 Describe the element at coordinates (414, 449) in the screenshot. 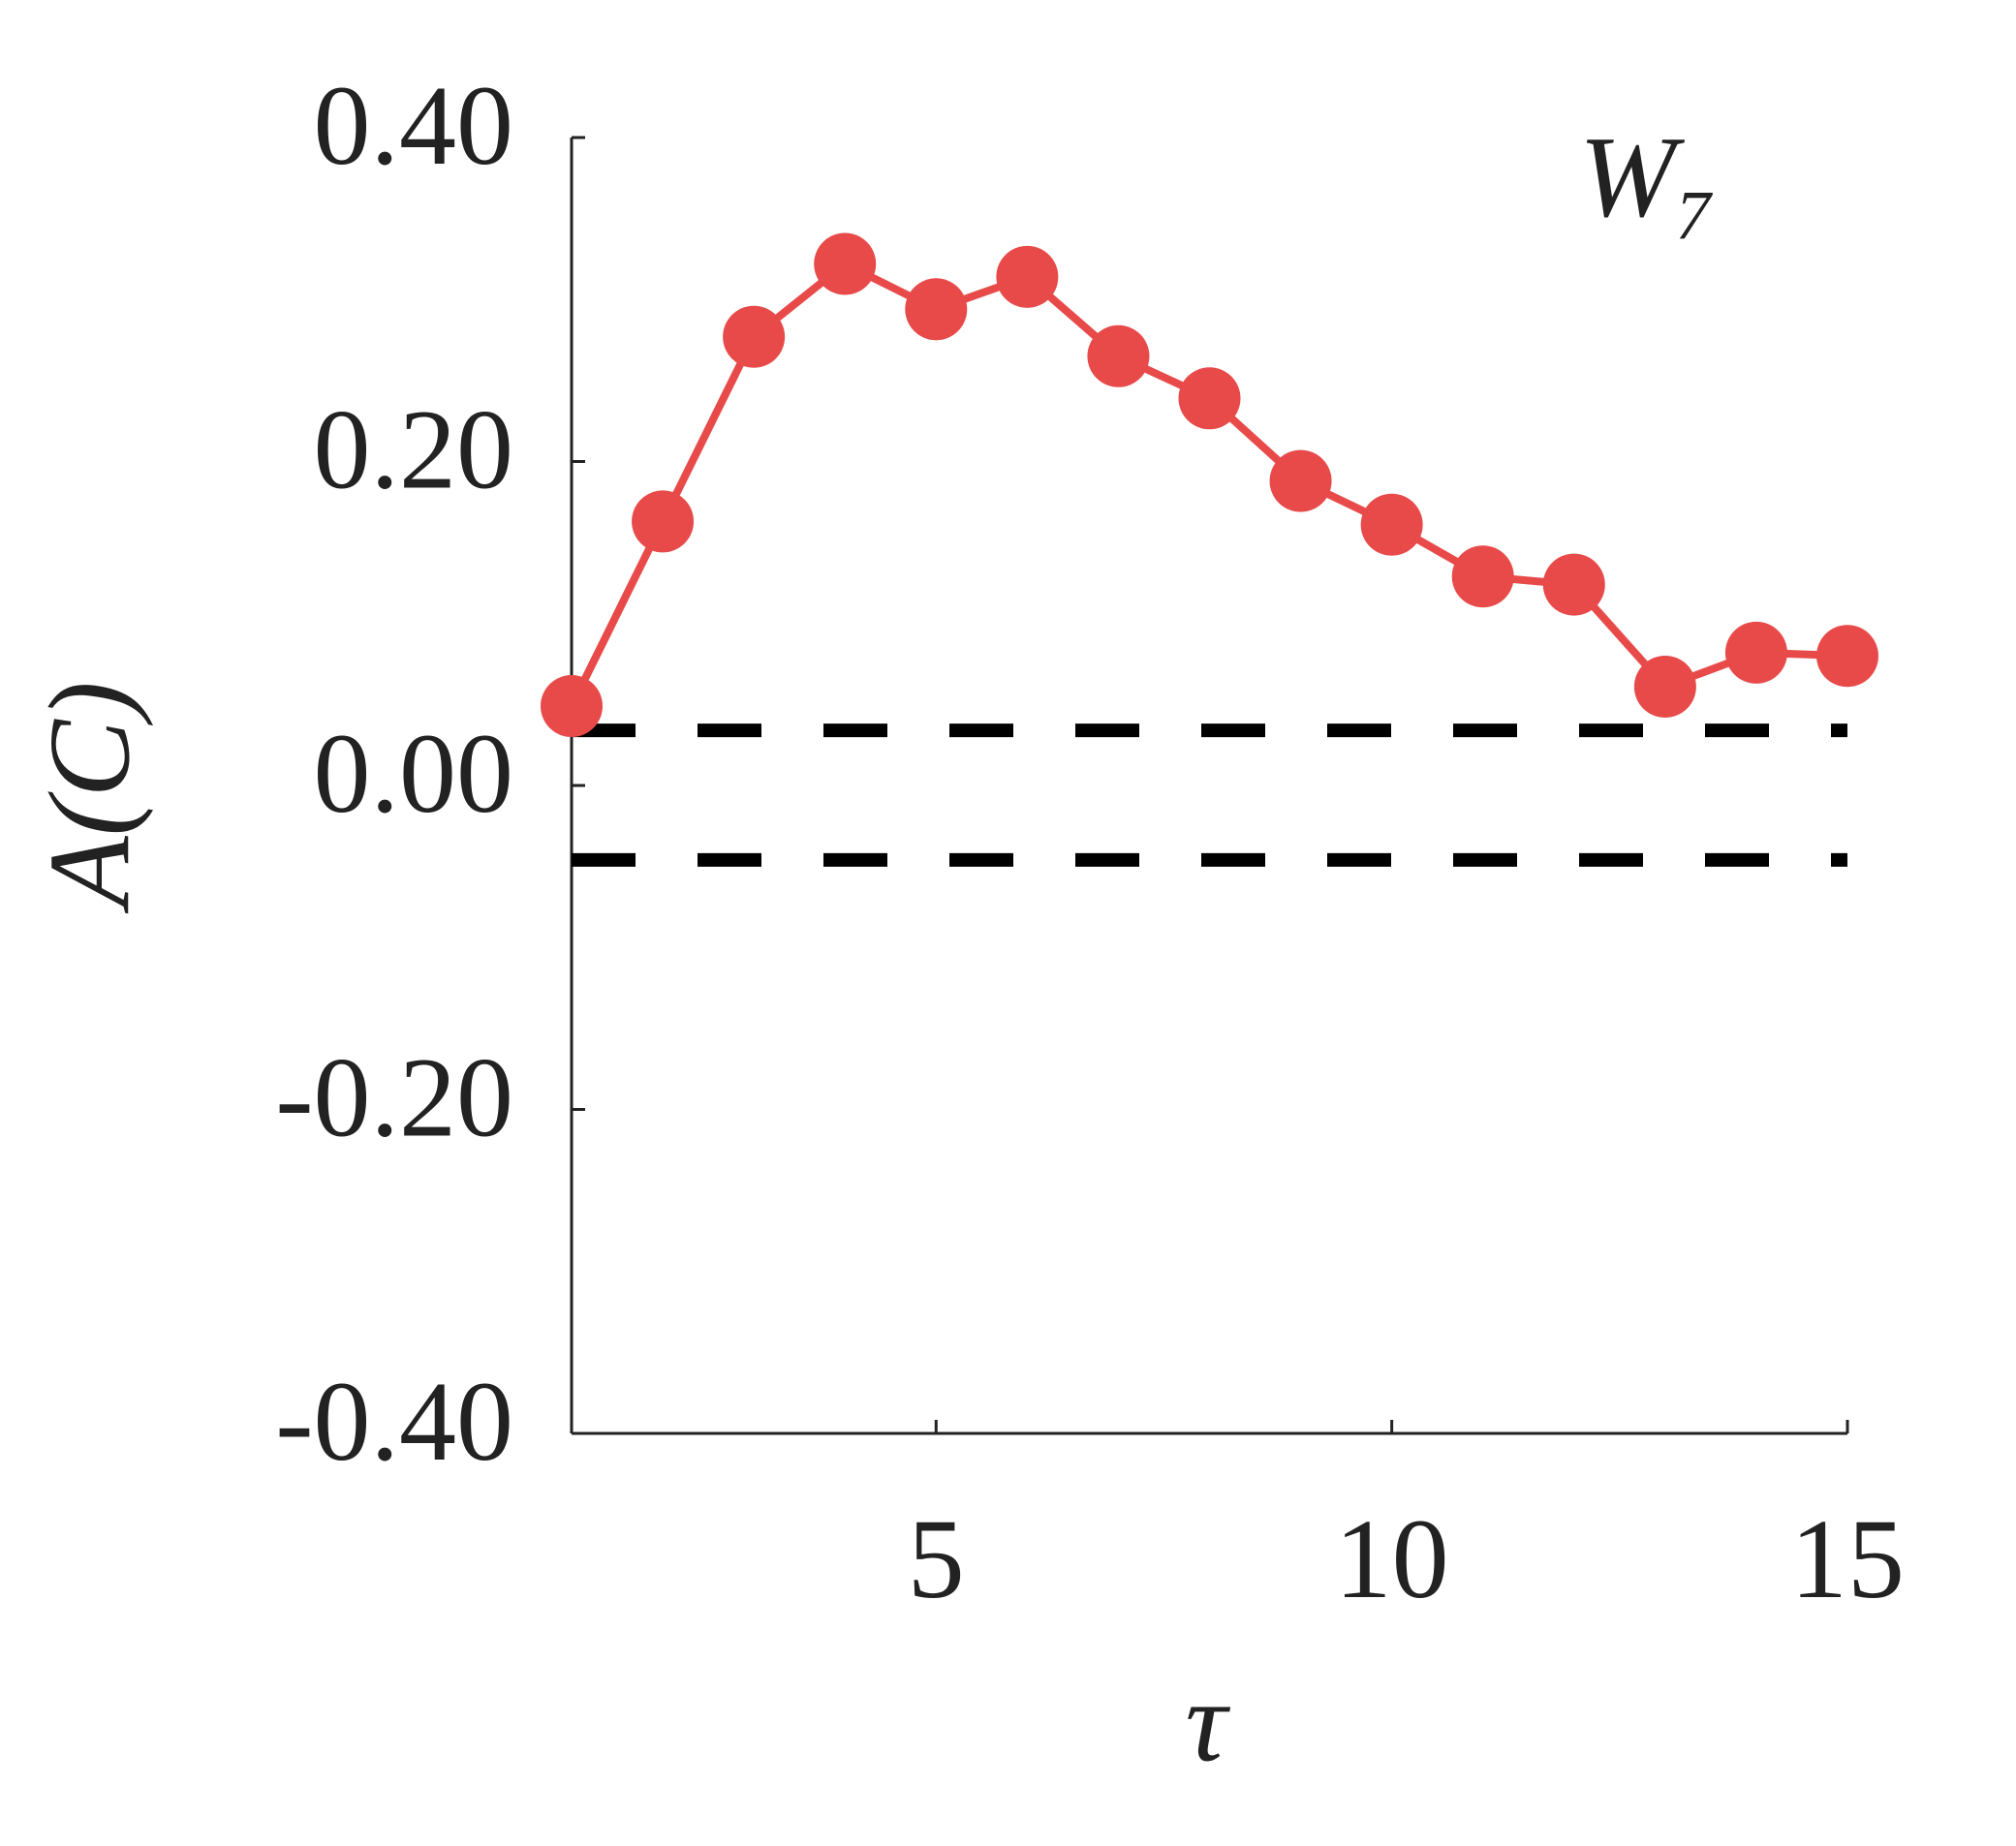

I see `y-tick-label: 0.20` at that location.